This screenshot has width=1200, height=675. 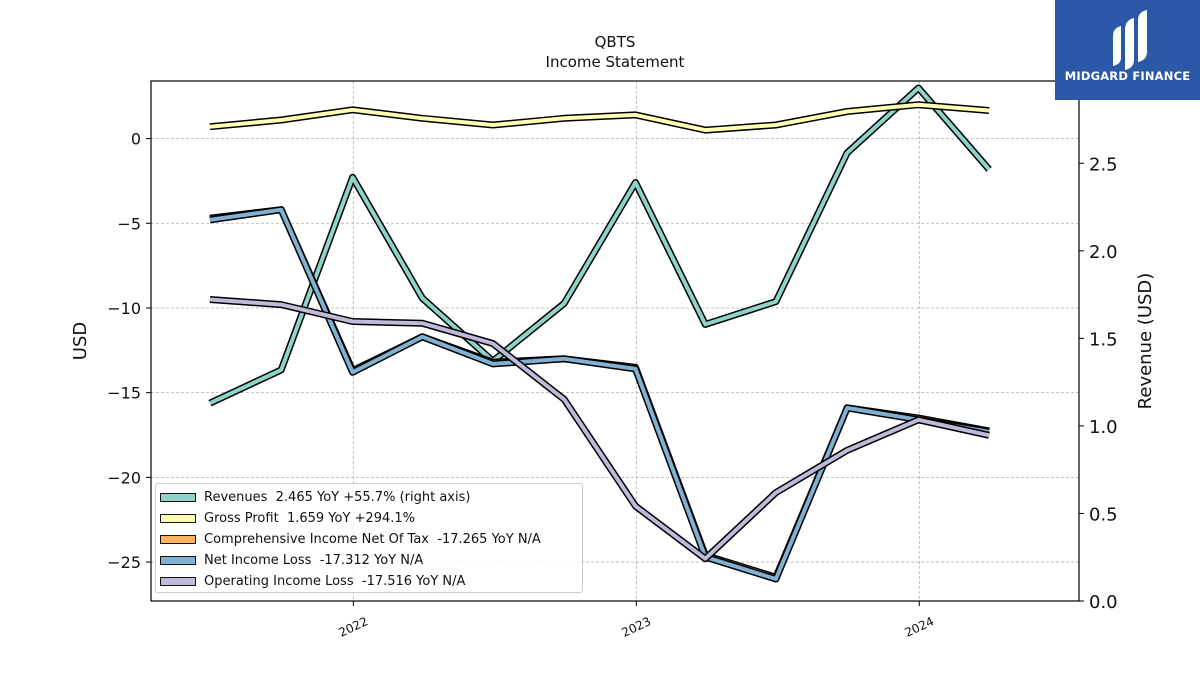 I want to click on x-tick-label: 2023, so click(x=637, y=627).